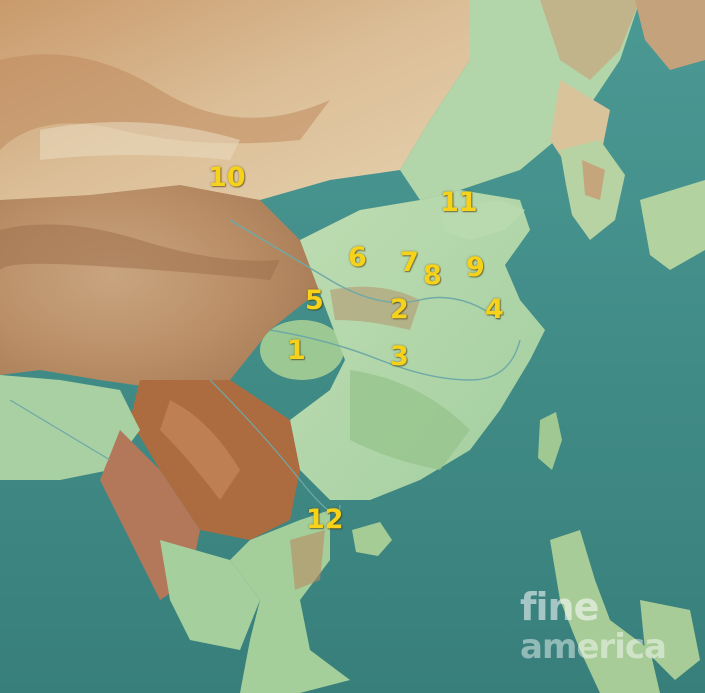  What do you see at coordinates (296, 350) in the screenshot?
I see `map-marker-1: 1` at bounding box center [296, 350].